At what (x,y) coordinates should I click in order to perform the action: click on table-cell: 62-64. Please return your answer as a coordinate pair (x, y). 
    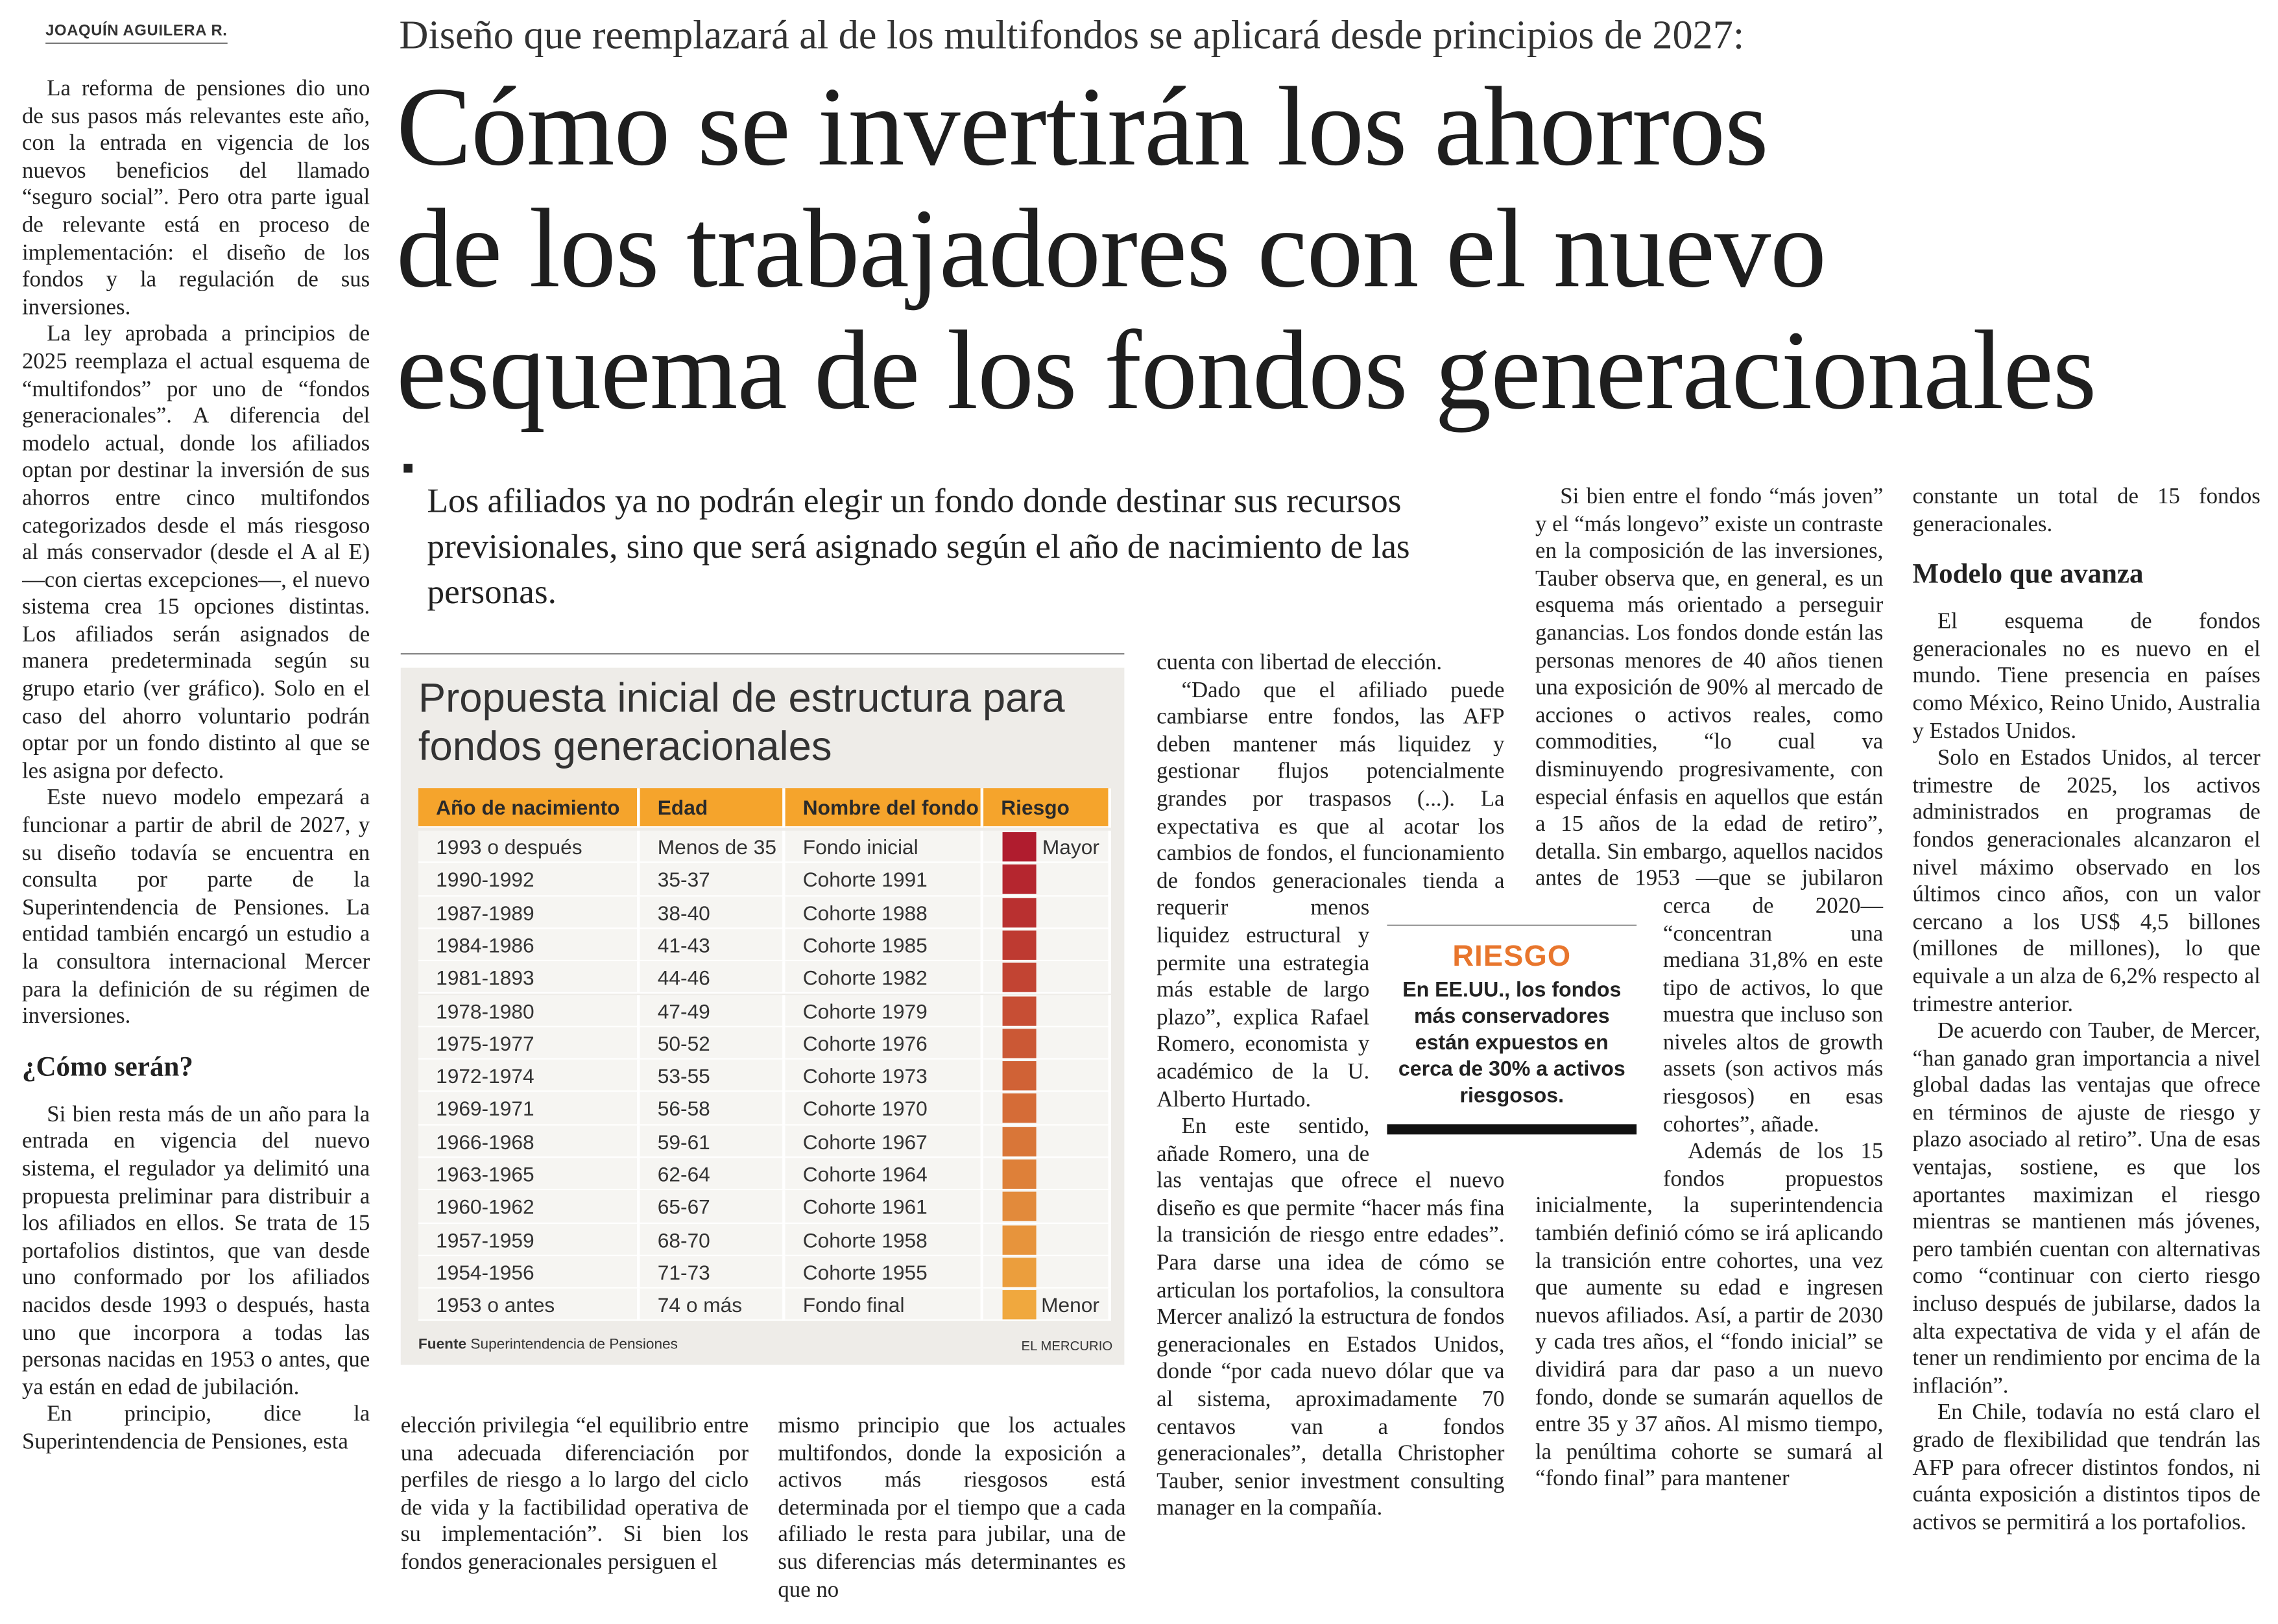
    Looking at the image, I should click on (712, 1174).